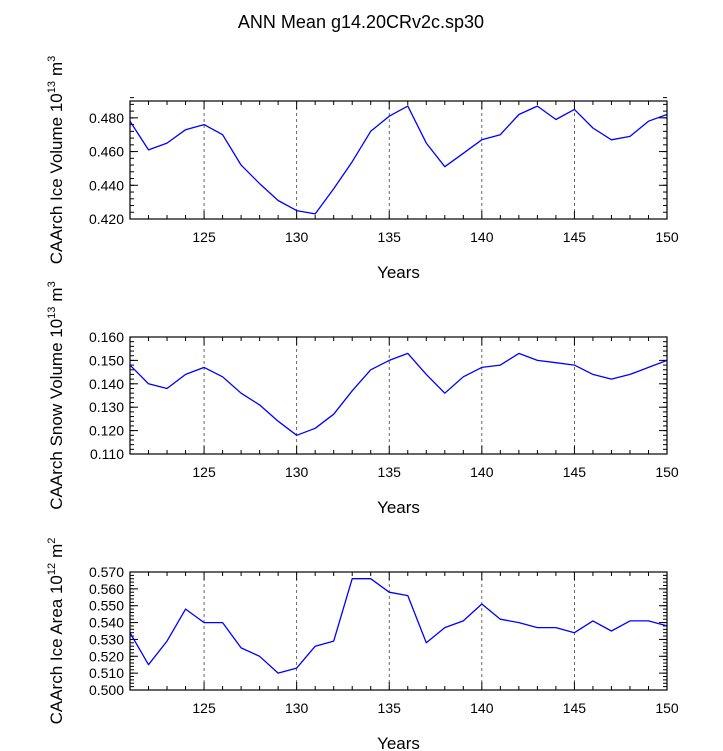 The width and height of the screenshot is (723, 751). I want to click on y-tick-label: 0.570, so click(106, 572).